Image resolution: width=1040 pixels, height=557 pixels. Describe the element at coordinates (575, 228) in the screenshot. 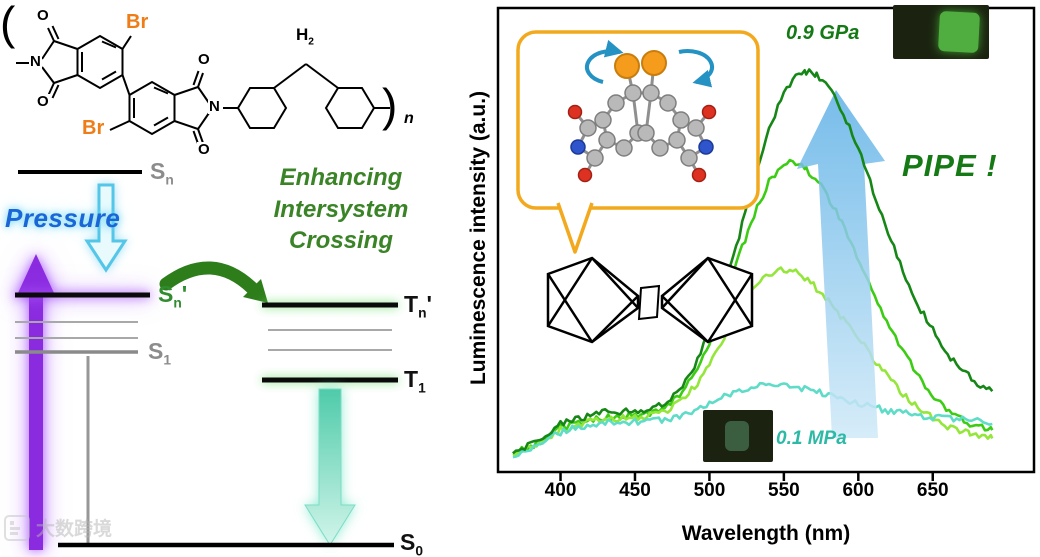

I see `callout-tail` at that location.